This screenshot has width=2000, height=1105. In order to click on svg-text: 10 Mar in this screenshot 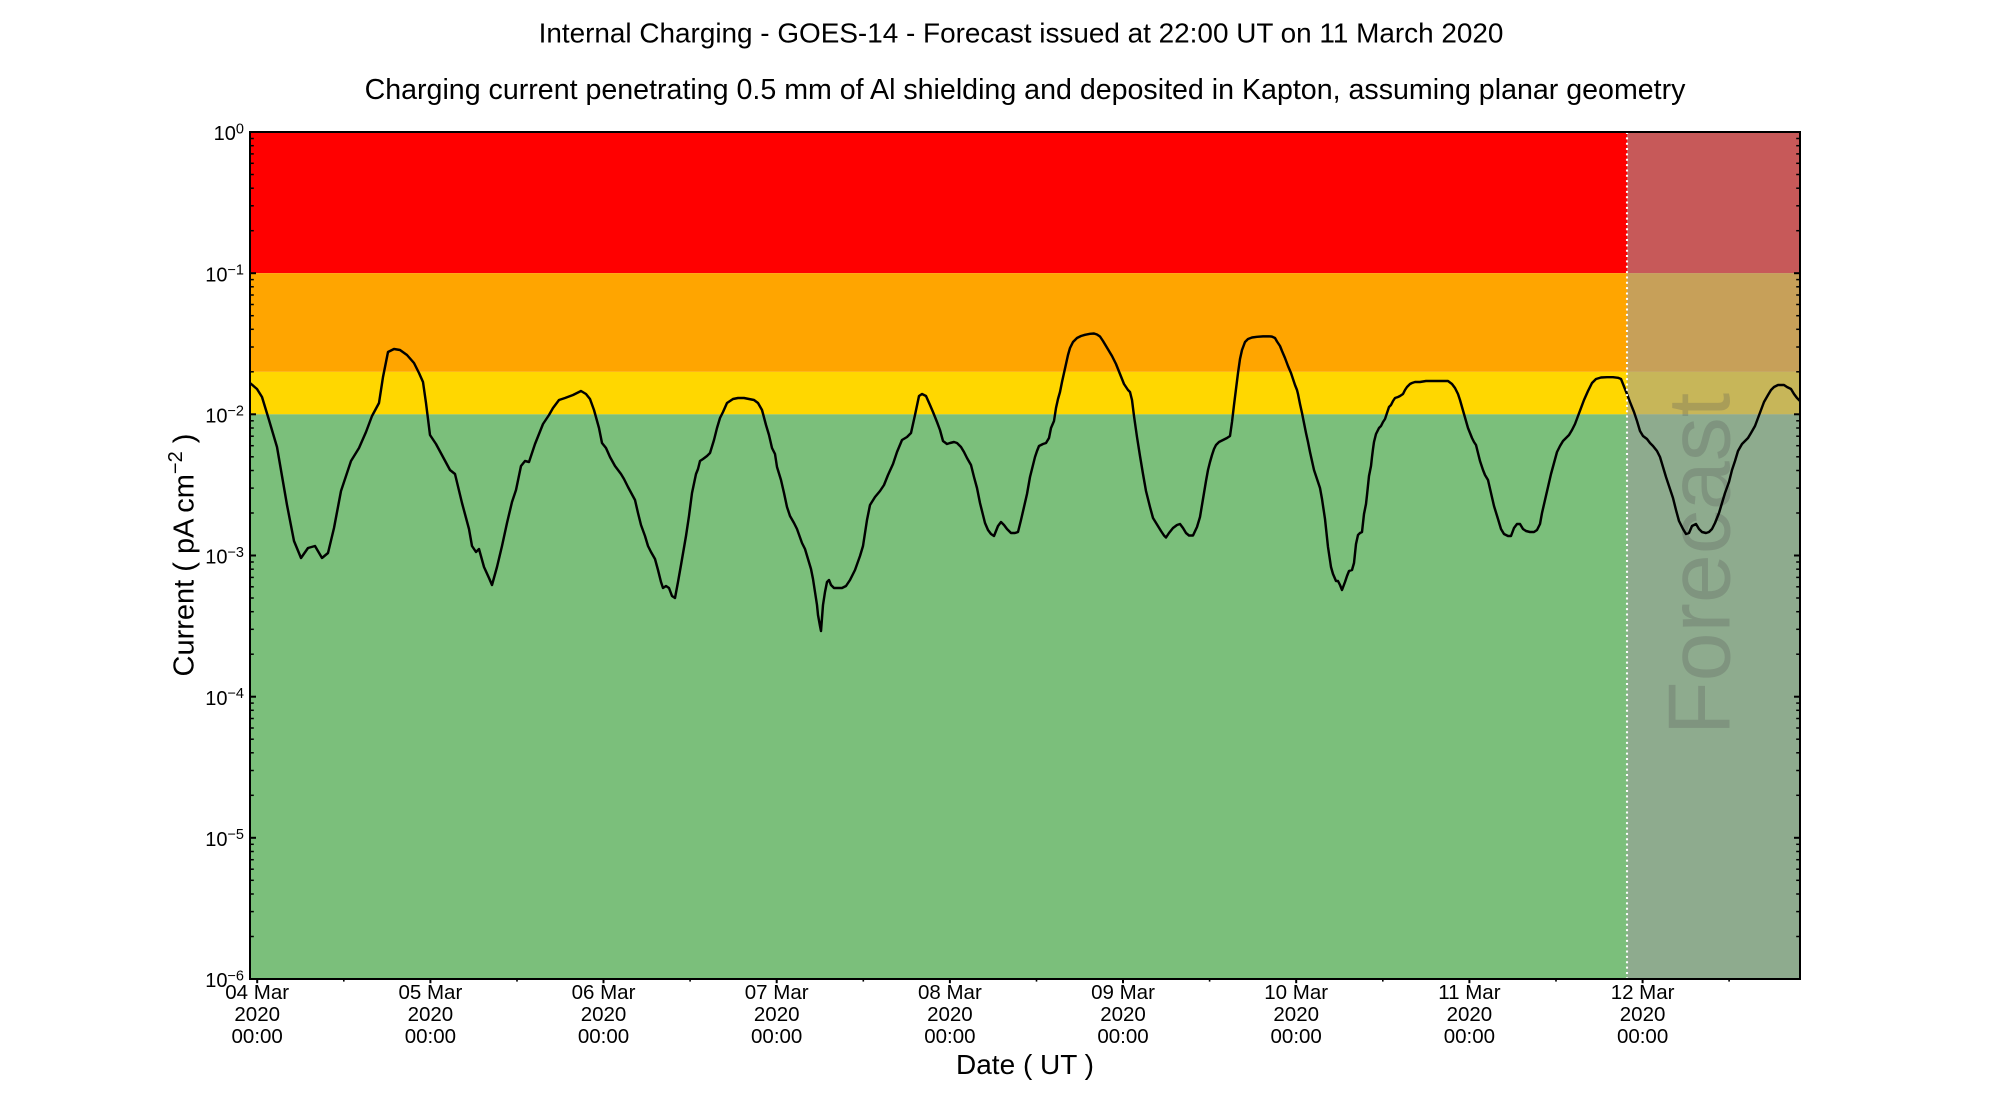, I will do `click(1296, 992)`.